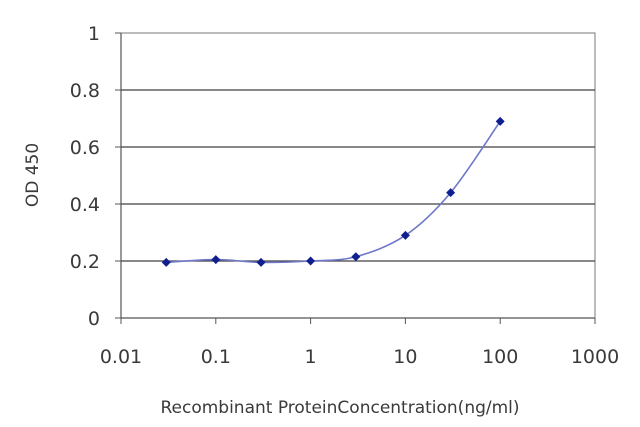 The height and width of the screenshot is (427, 640). I want to click on x-tick-label-3: 10, so click(405, 357).